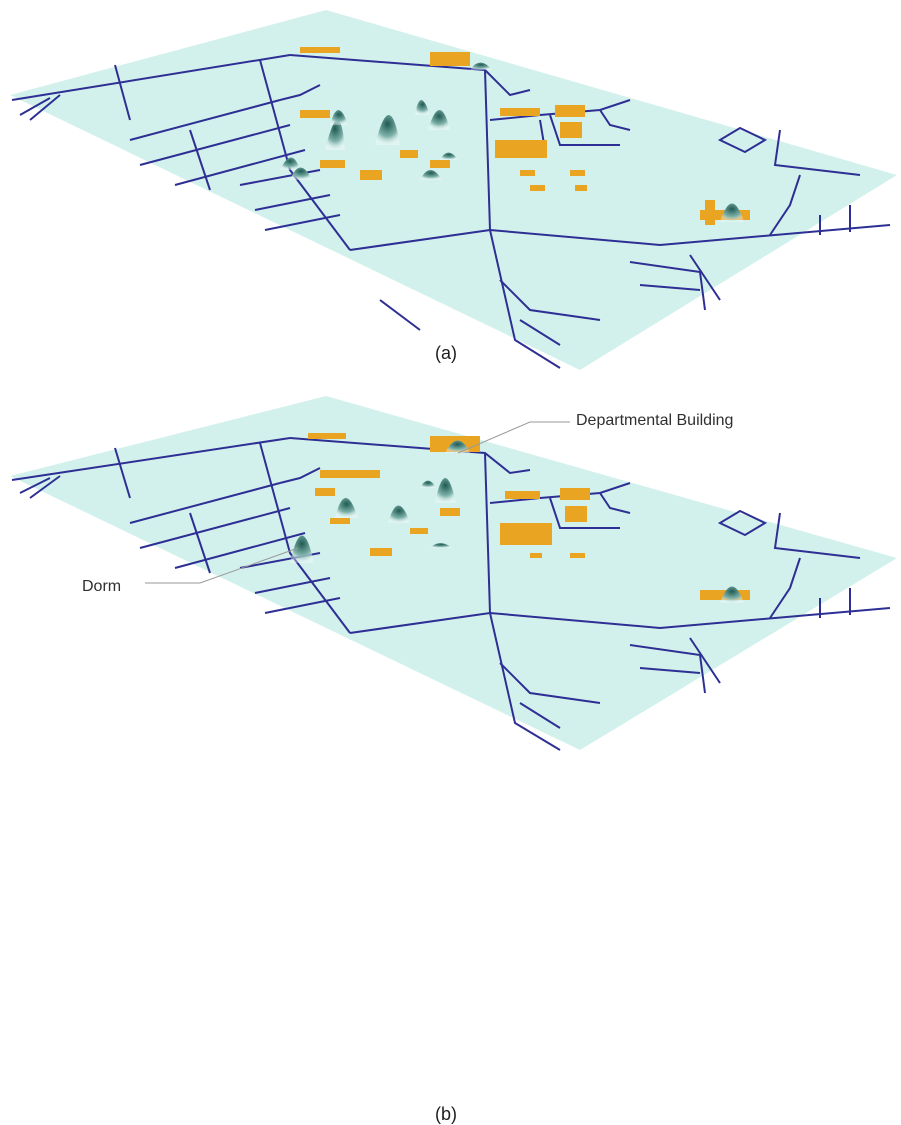 Image resolution: width=901 pixels, height=1125 pixels. What do you see at coordinates (357, 502) in the screenshot?
I see `leader-lines` at bounding box center [357, 502].